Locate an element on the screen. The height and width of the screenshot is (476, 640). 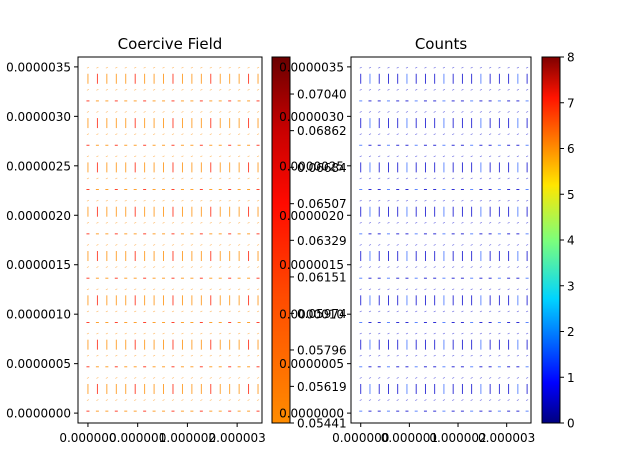
chart-title: Coercive Field is located at coordinates (170, 44).